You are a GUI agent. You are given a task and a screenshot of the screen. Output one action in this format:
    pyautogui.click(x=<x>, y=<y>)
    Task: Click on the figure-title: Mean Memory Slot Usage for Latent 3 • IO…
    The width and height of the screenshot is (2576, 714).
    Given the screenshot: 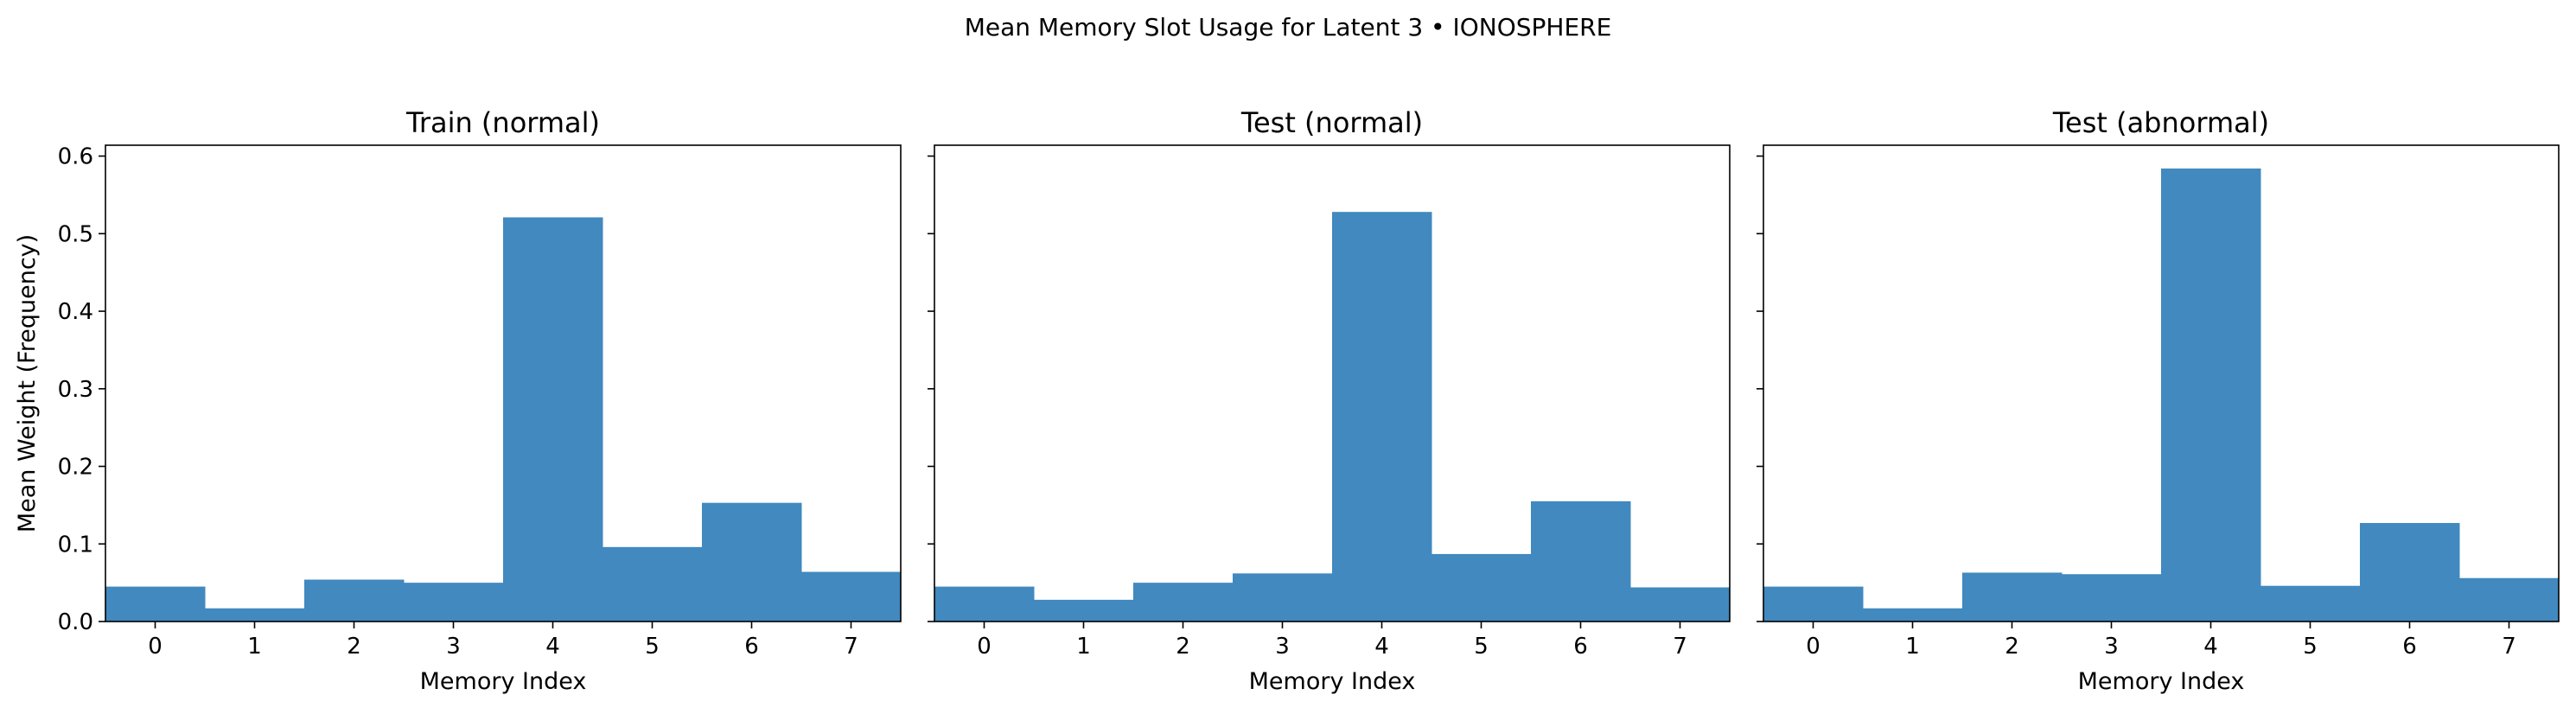 What is the action you would take?
    pyautogui.click(x=1288, y=27)
    